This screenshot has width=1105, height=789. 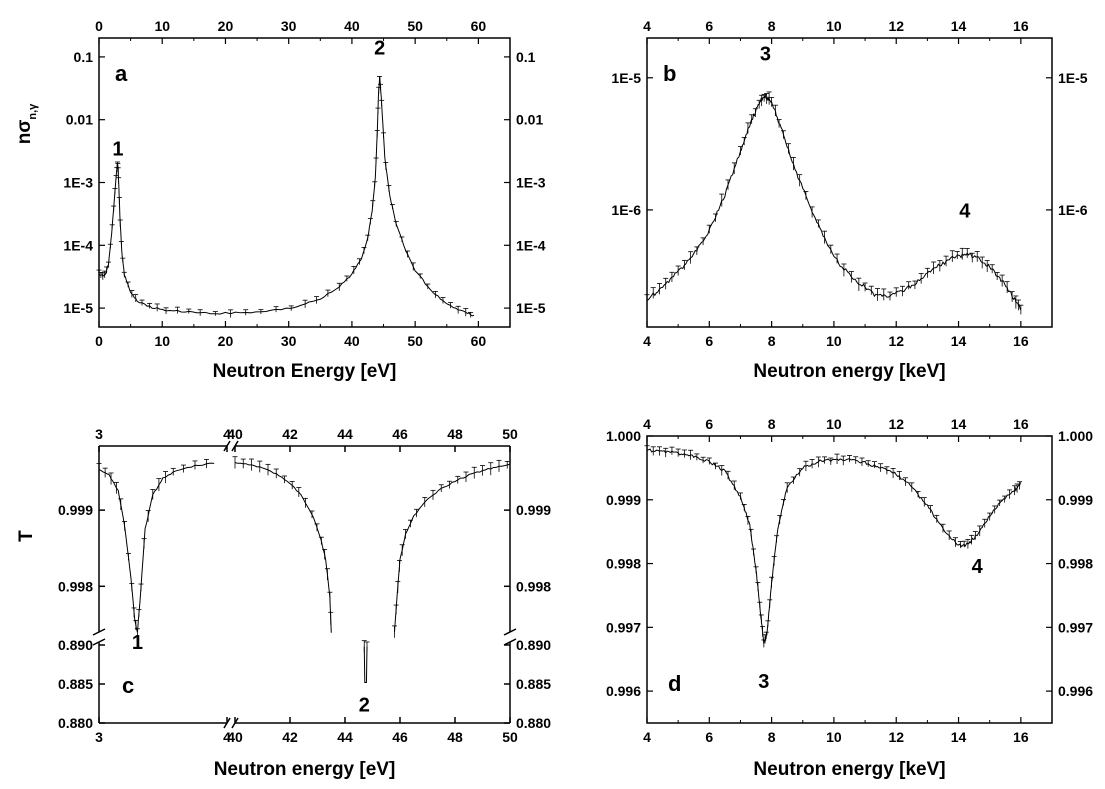 What do you see at coordinates (290, 434) in the screenshot?
I see `x-tick-label-top: 42` at bounding box center [290, 434].